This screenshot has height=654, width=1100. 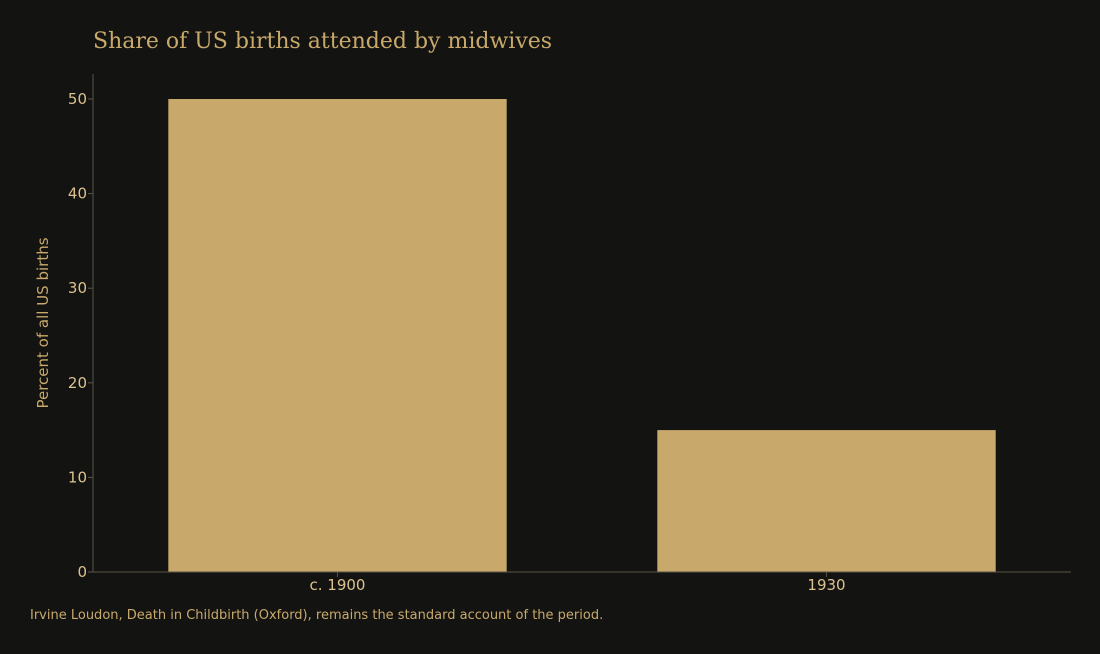 I want to click on y-axis-label: Percent of all US births, so click(x=43, y=322).